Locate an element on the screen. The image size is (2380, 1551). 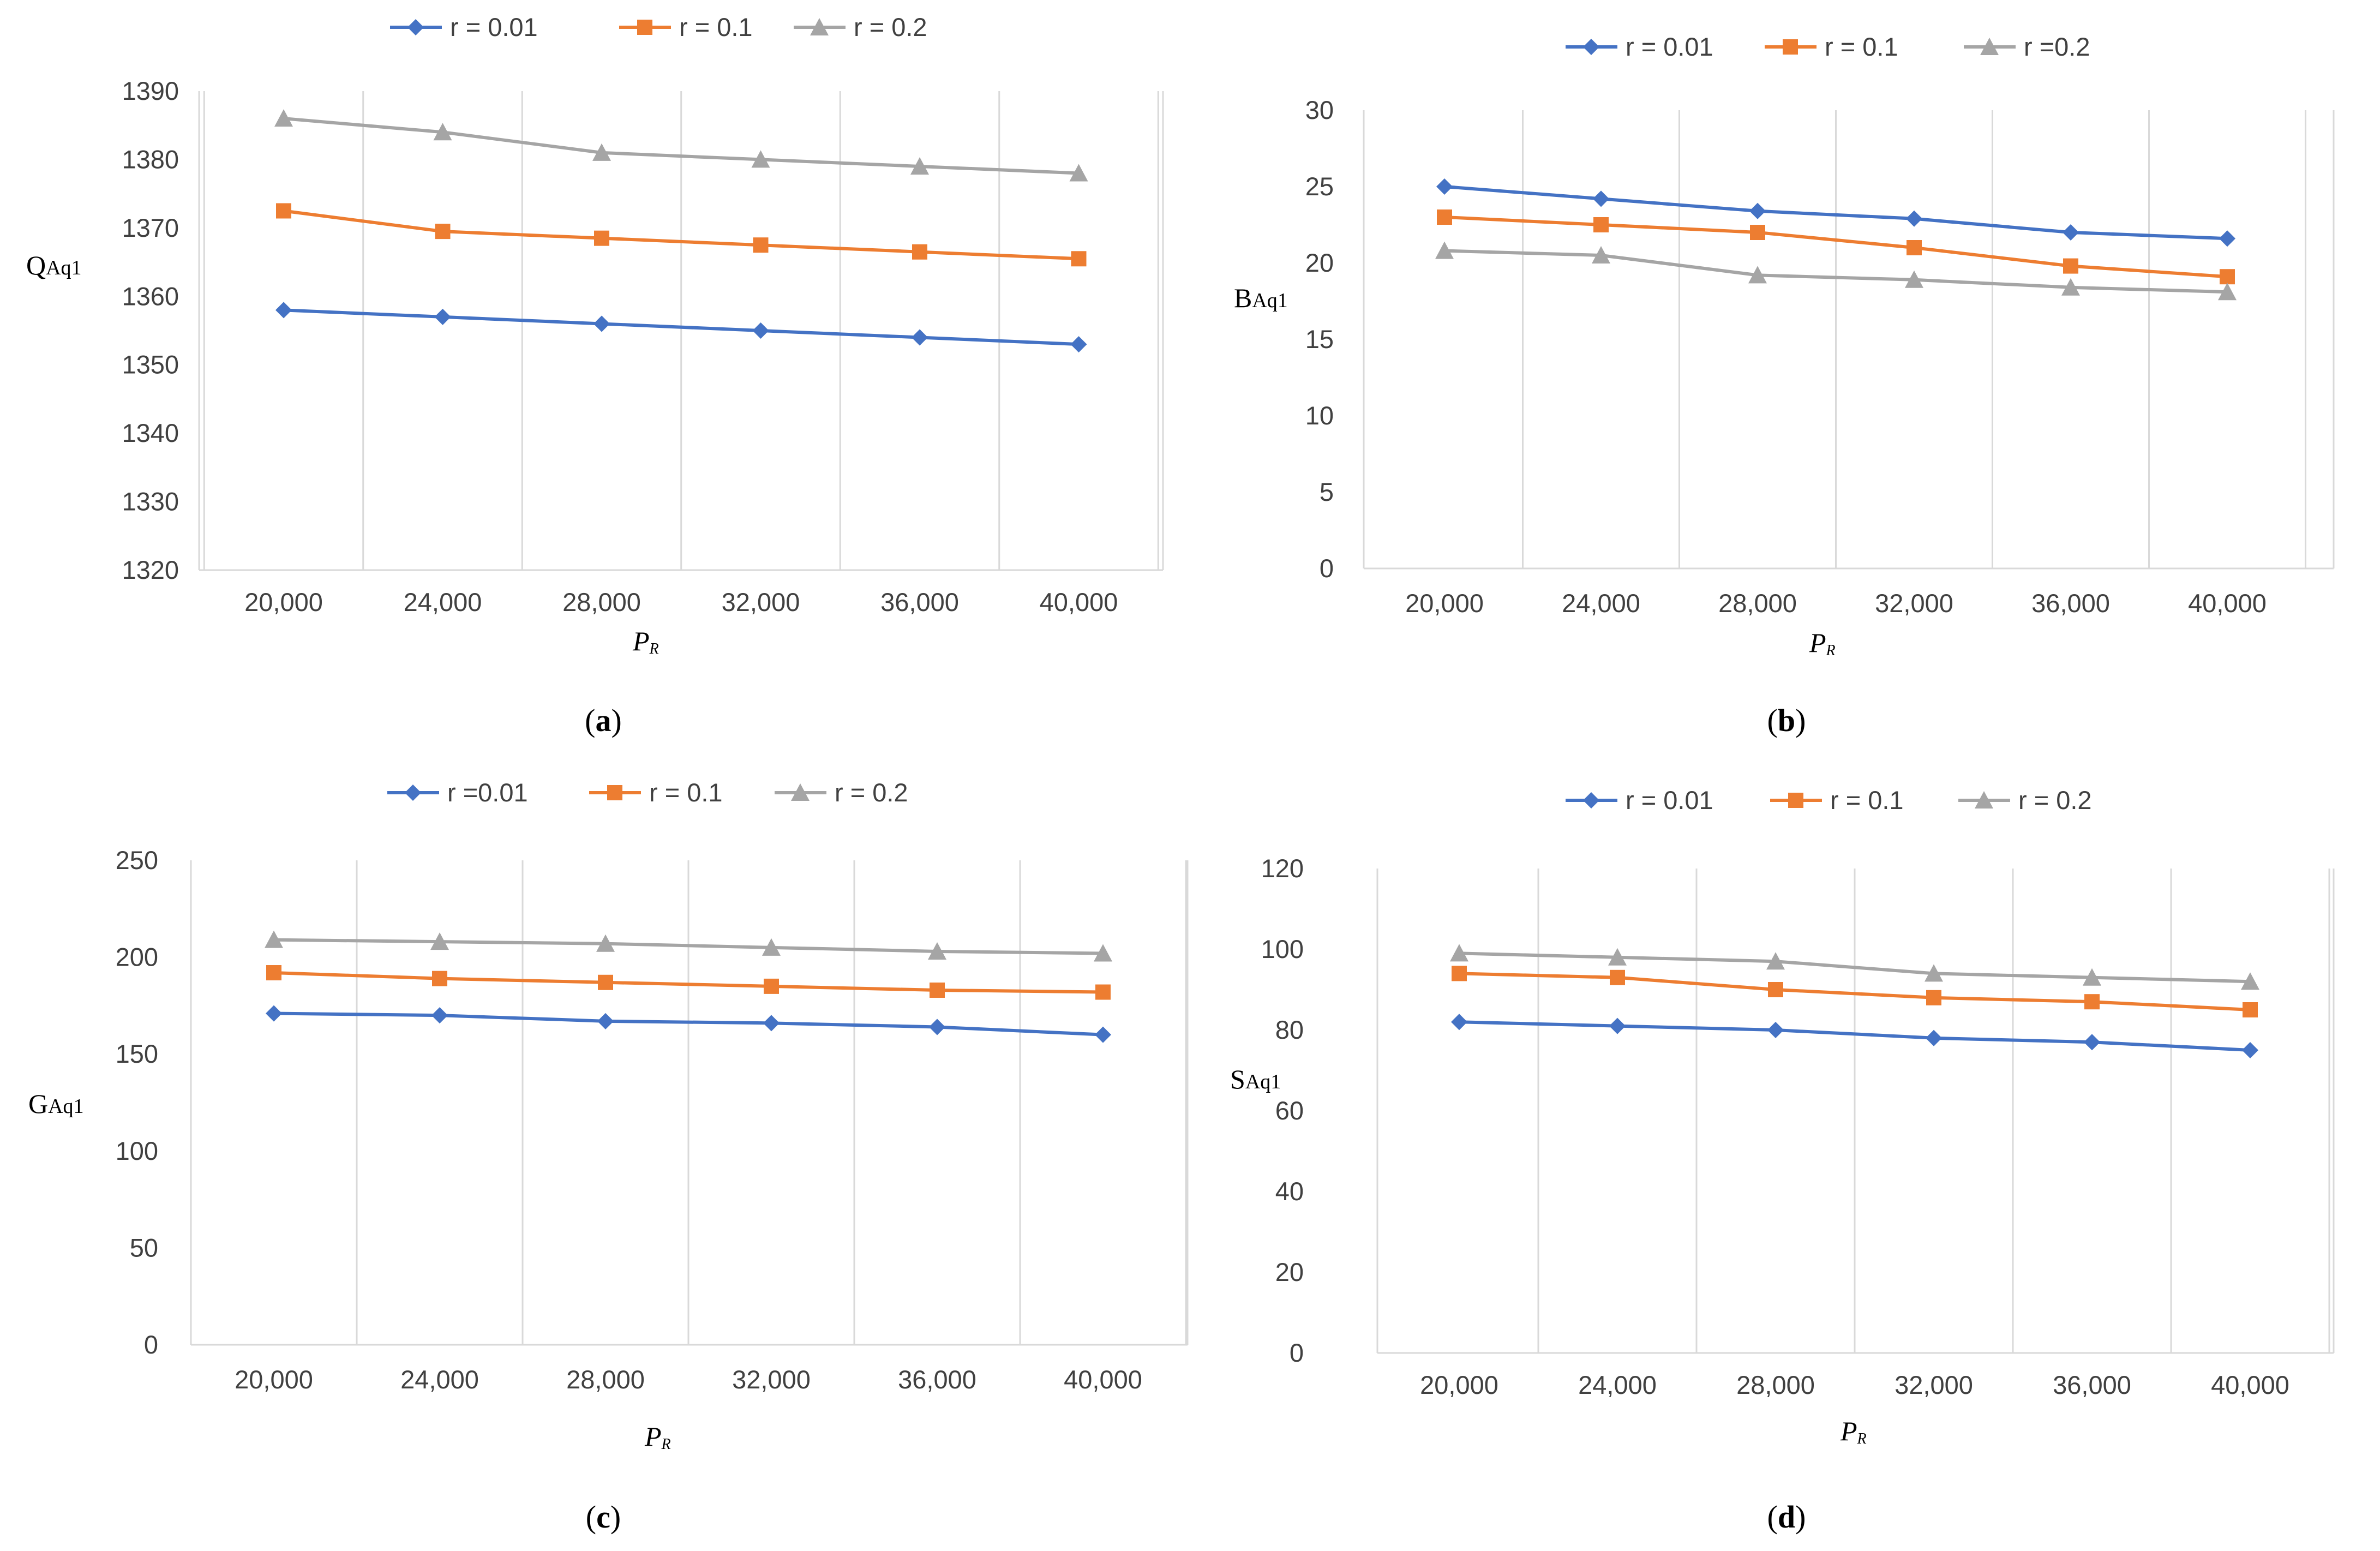
series-line-a-r02 is located at coordinates (681, 146).